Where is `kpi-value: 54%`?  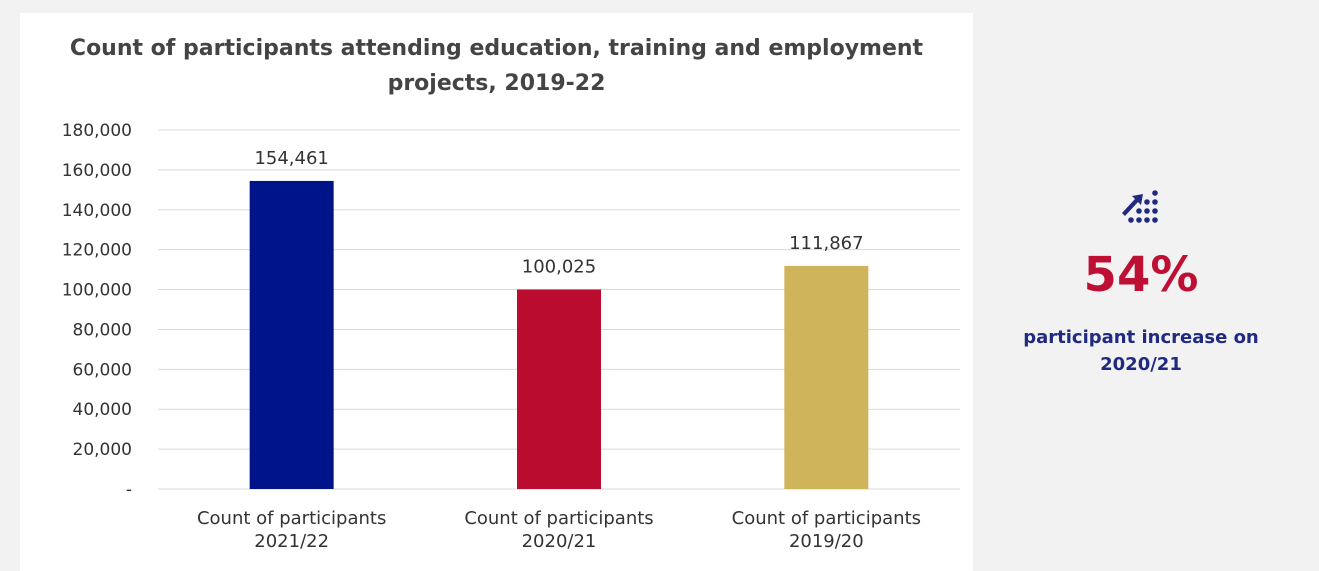 kpi-value: 54% is located at coordinates (1141, 275).